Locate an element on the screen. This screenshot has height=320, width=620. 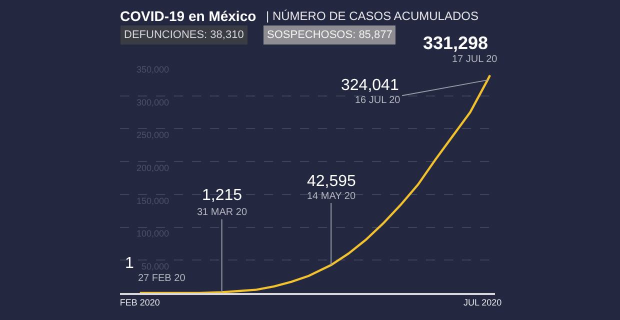
annotation: 14 MAY 20 is located at coordinates (331, 196).